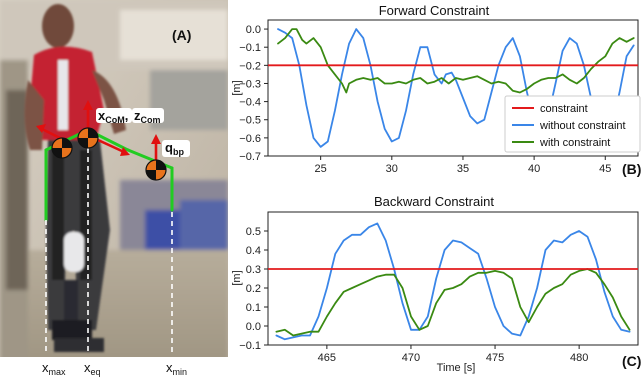  I want to click on xcom-label: xCoM,, so click(113, 116).